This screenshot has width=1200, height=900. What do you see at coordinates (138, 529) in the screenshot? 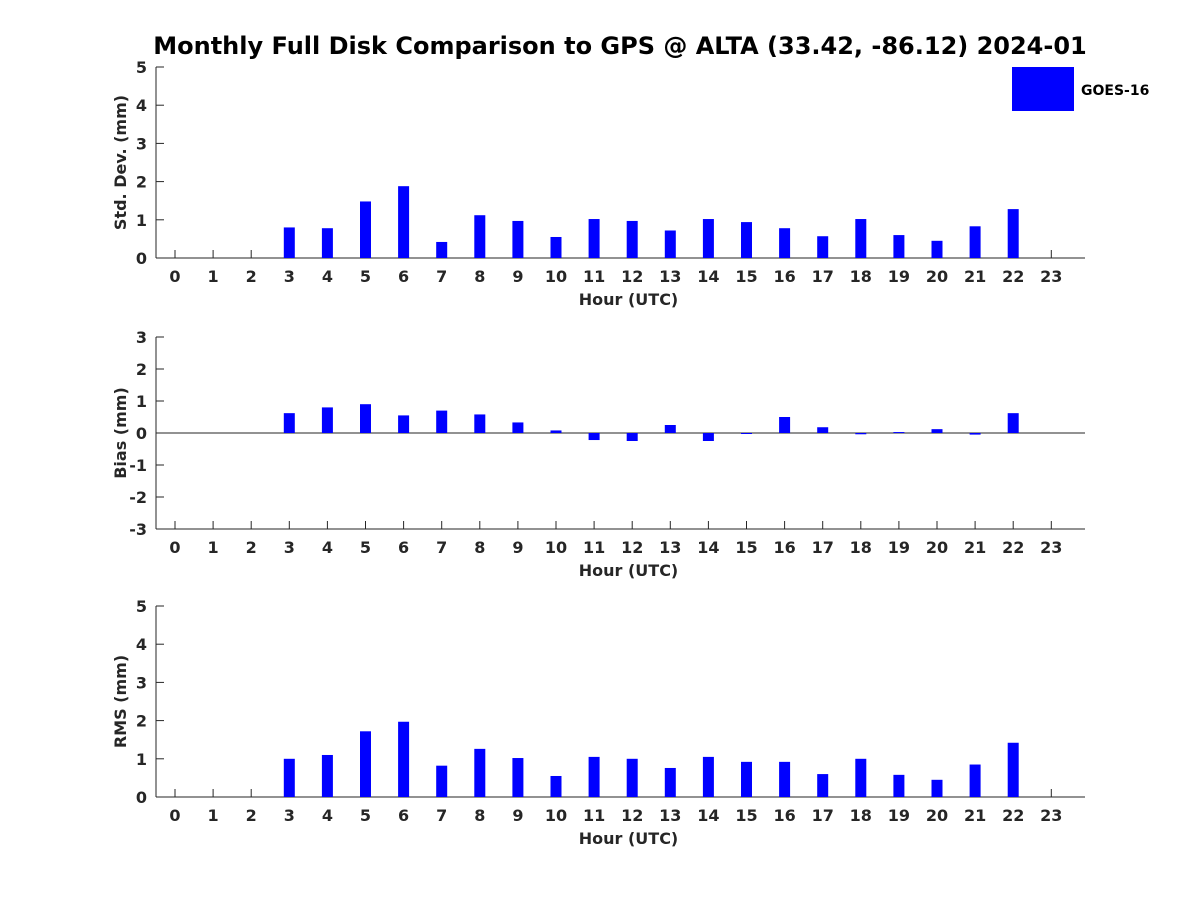
I see `y-tick-label: -3` at bounding box center [138, 529].